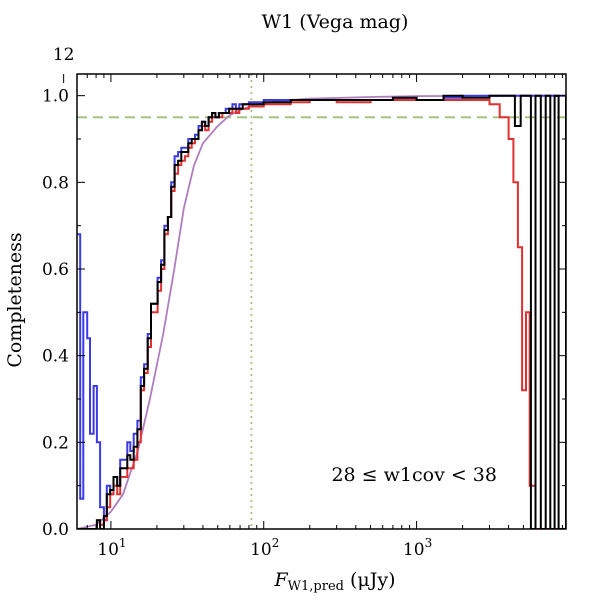 This screenshot has width=600, height=600. Describe the element at coordinates (276, 543) in the screenshot. I see `x-tick-label-exp: 2` at that location.